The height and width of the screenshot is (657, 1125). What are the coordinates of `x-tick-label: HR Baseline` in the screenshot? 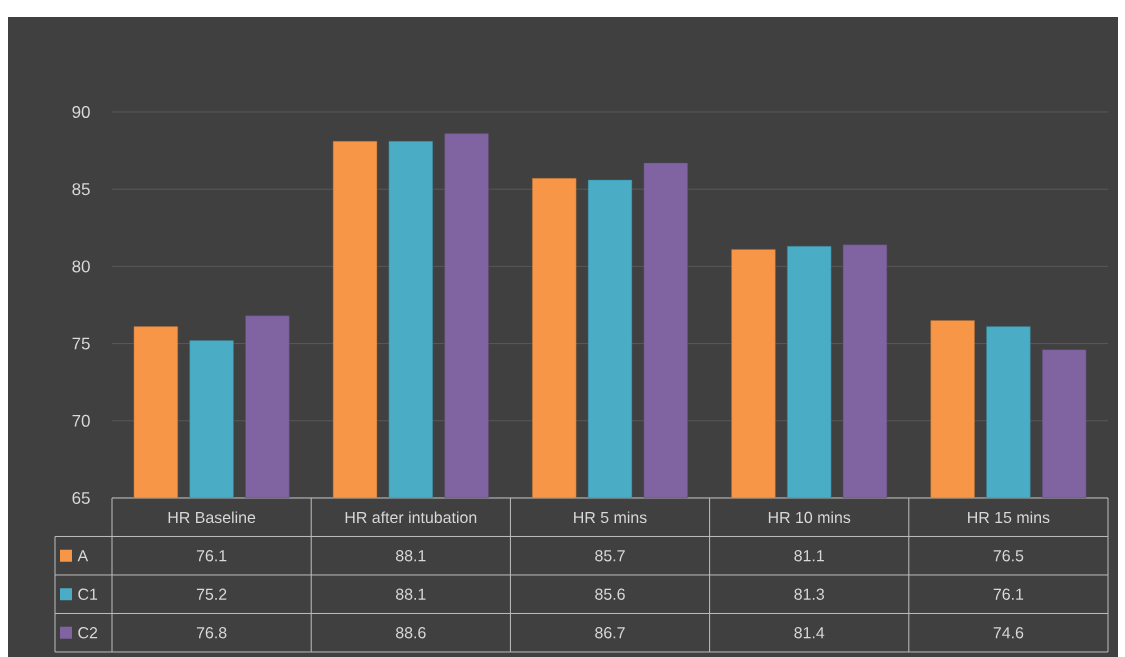 It's located at (212, 517).